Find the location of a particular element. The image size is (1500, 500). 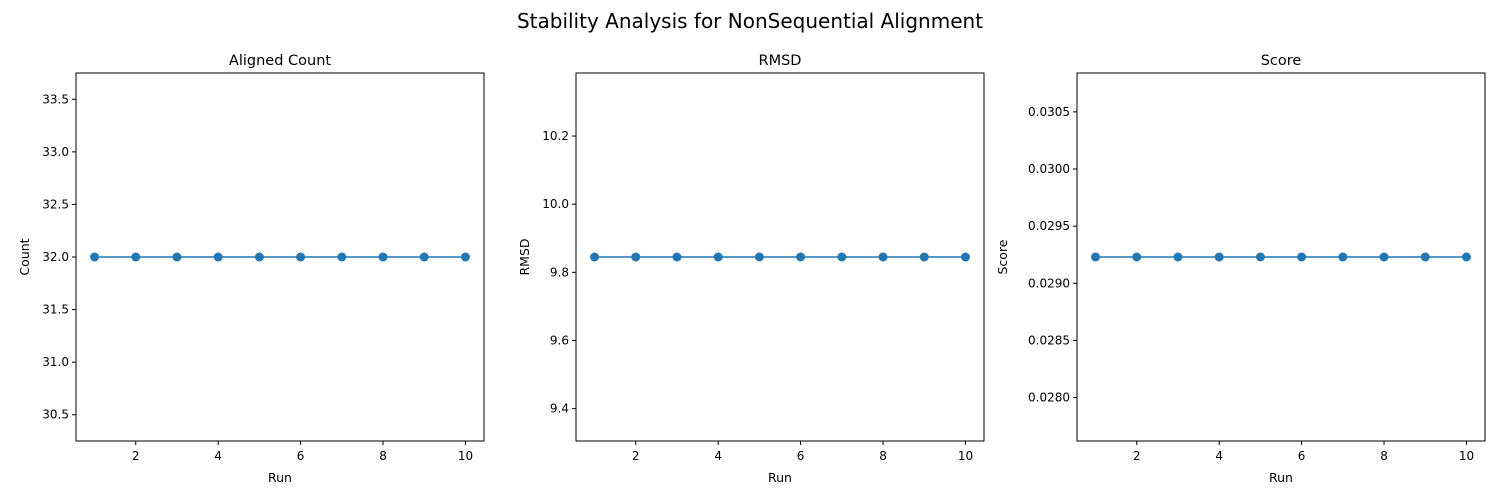

subplot-title: RMSD is located at coordinates (780, 61).